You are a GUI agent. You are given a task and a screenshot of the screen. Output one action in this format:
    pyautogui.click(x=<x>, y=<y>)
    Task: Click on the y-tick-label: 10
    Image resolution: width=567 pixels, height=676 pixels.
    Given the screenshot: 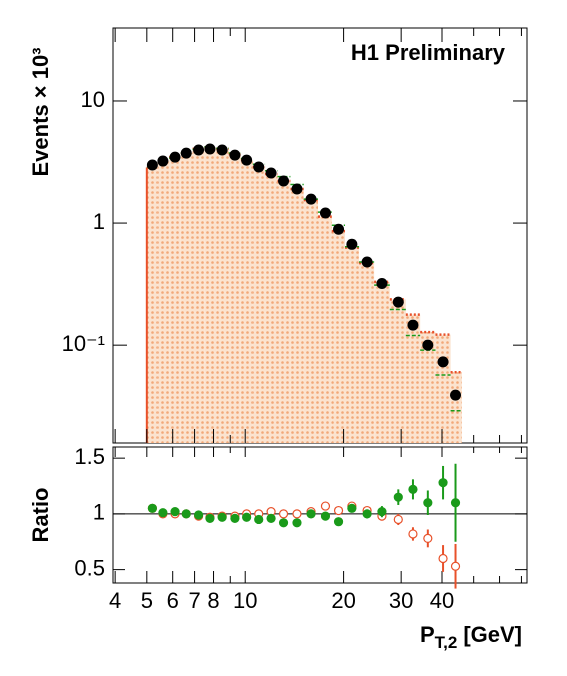 What is the action you would take?
    pyautogui.click(x=93, y=99)
    